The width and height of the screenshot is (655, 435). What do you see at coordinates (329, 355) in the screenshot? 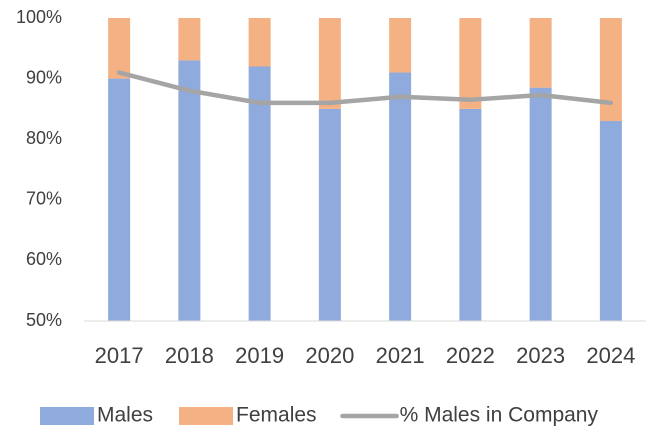
I see `x-tick-label: 2020` at bounding box center [329, 355].